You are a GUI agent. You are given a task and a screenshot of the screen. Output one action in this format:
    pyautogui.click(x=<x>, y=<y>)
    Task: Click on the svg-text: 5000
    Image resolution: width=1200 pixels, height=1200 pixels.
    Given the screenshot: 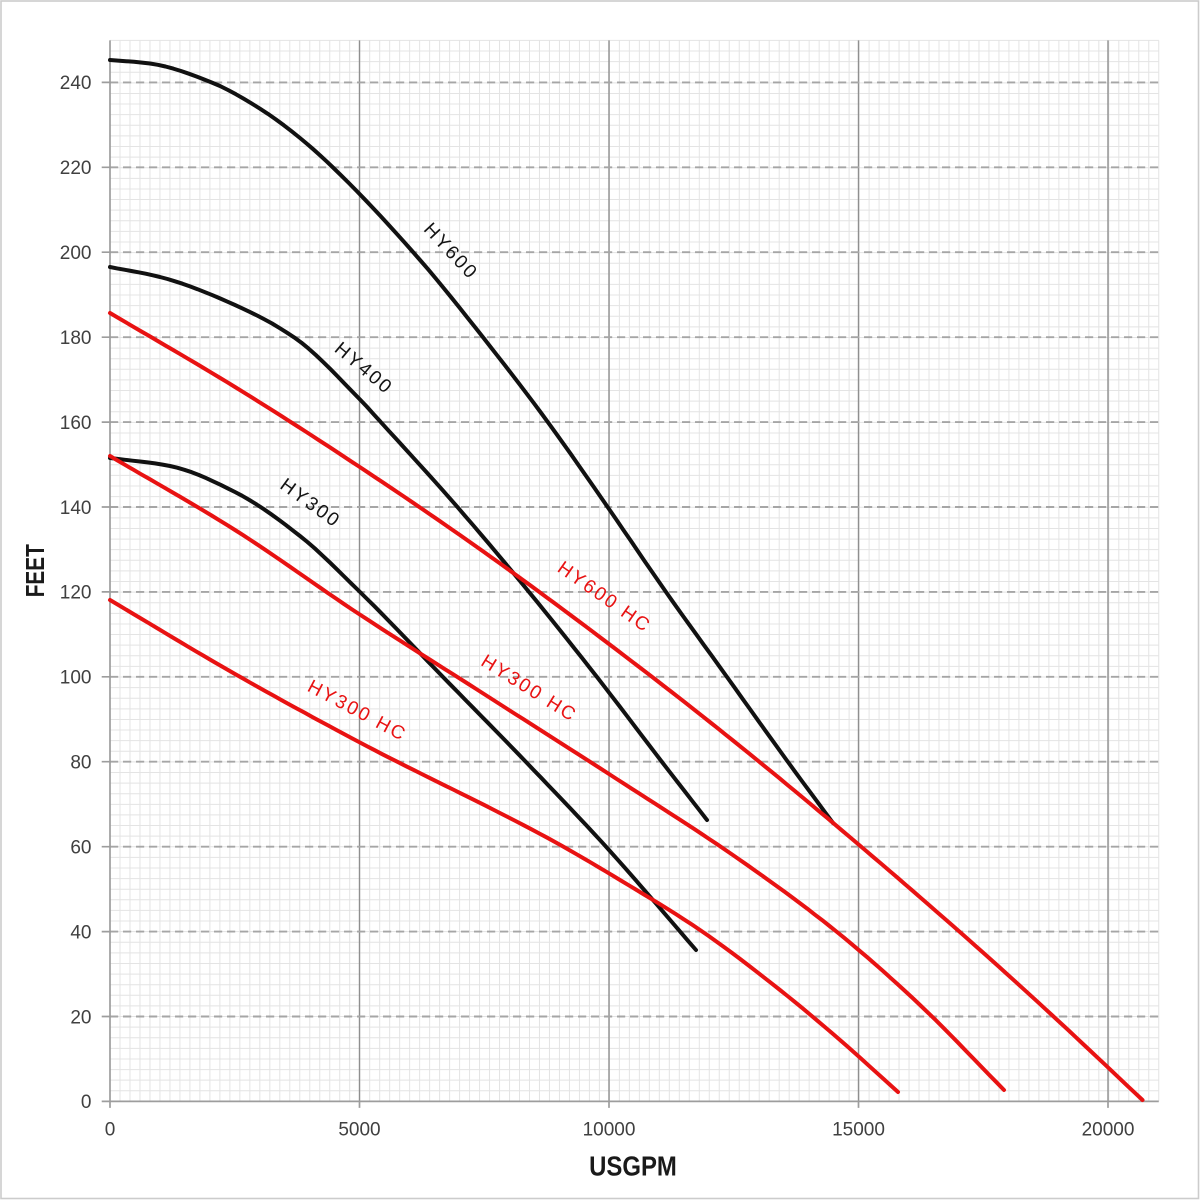 What is the action you would take?
    pyautogui.click(x=359, y=1130)
    